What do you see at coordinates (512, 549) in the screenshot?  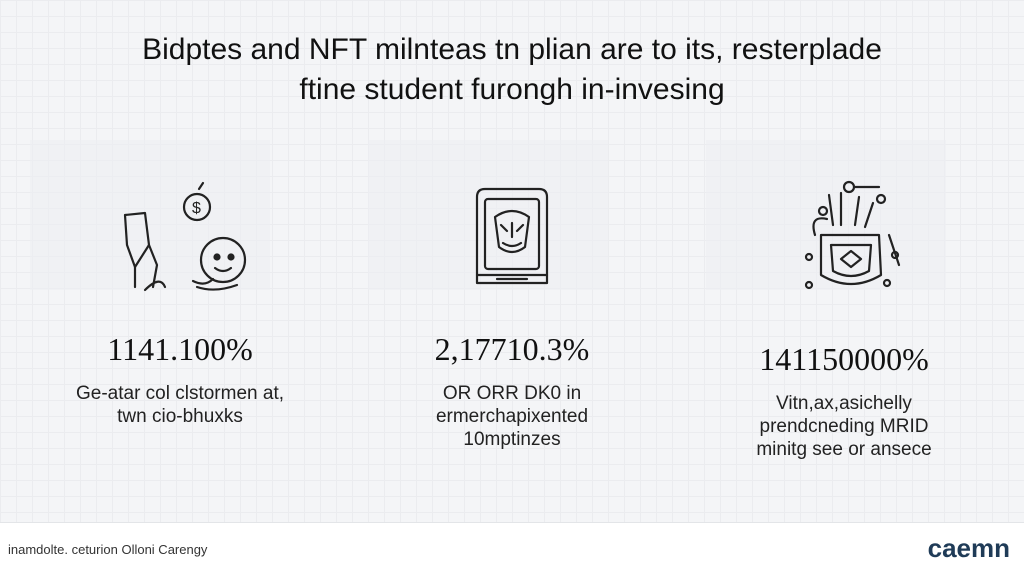 I see `footer-bar: inamdolte. ceturion Olloni Carengy caemn` at bounding box center [512, 549].